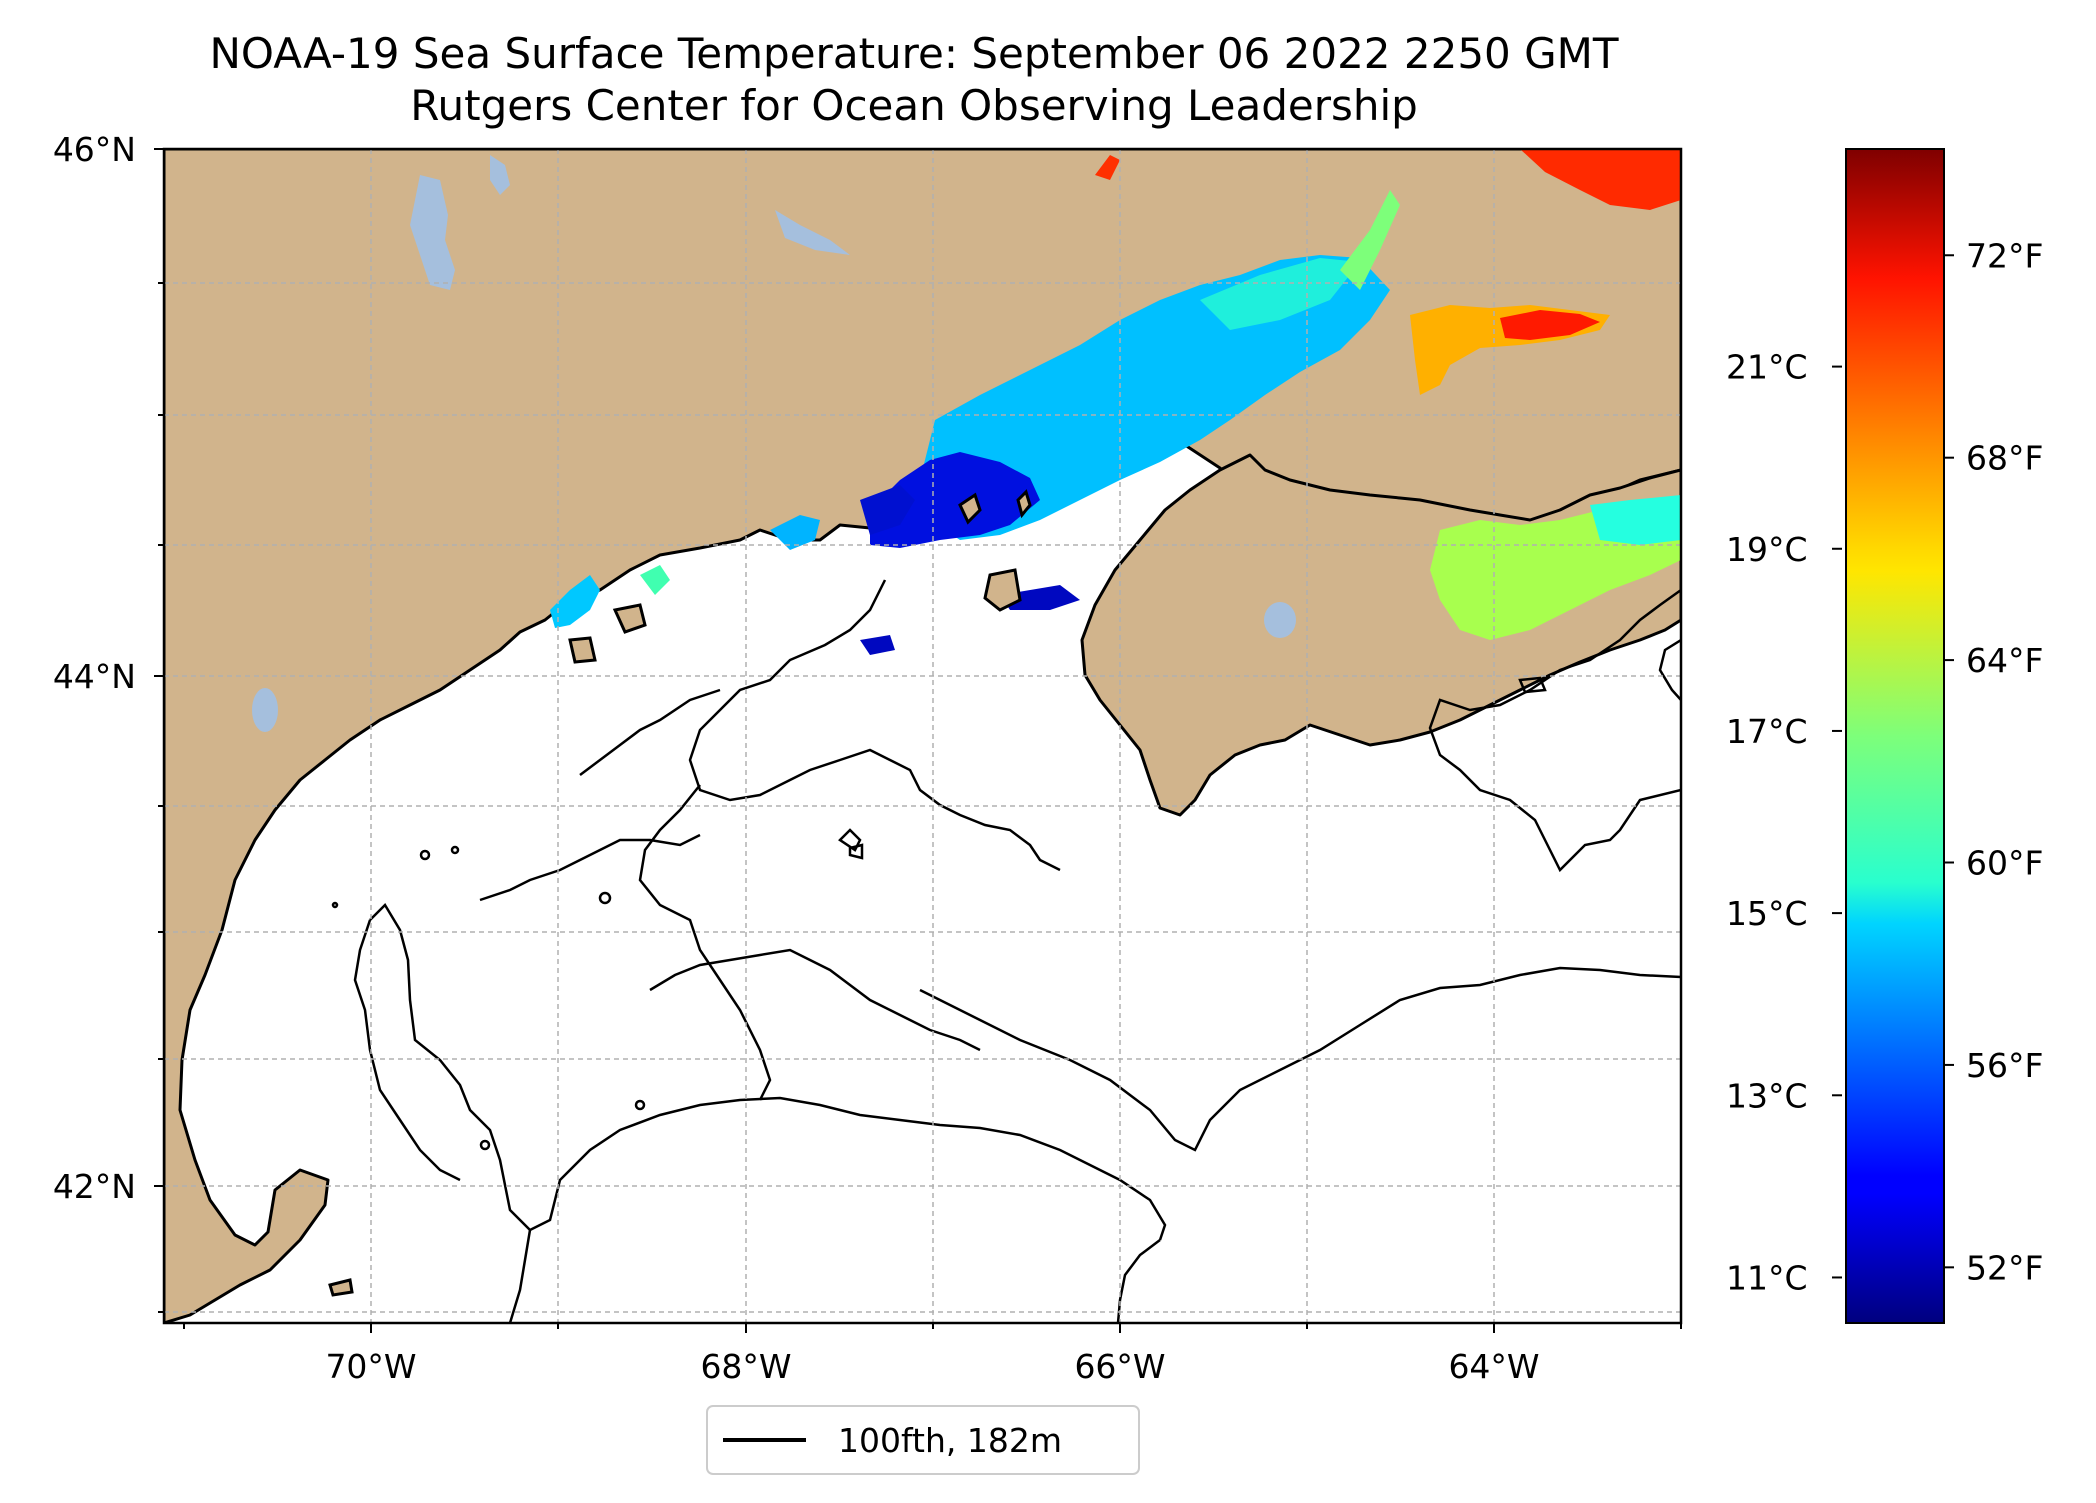 This screenshot has height=1503, width=2096. What do you see at coordinates (1280, 294) in the screenshot?
I see `sst-fundy-cyan` at bounding box center [1280, 294].